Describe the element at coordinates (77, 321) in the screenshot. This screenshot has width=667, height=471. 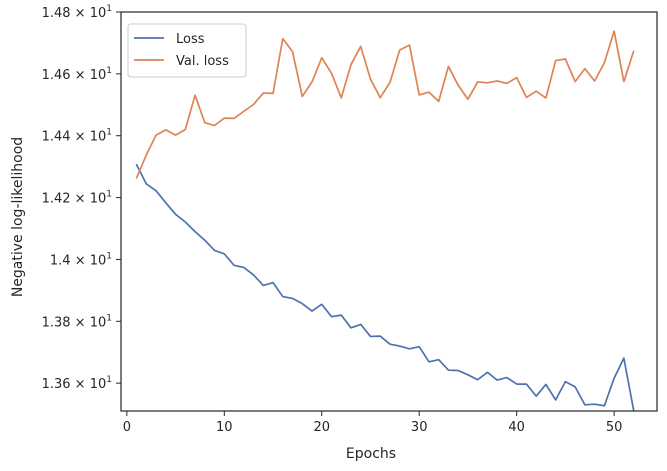
I see `y-tick-label: 1.38 × 10¹` at that location.